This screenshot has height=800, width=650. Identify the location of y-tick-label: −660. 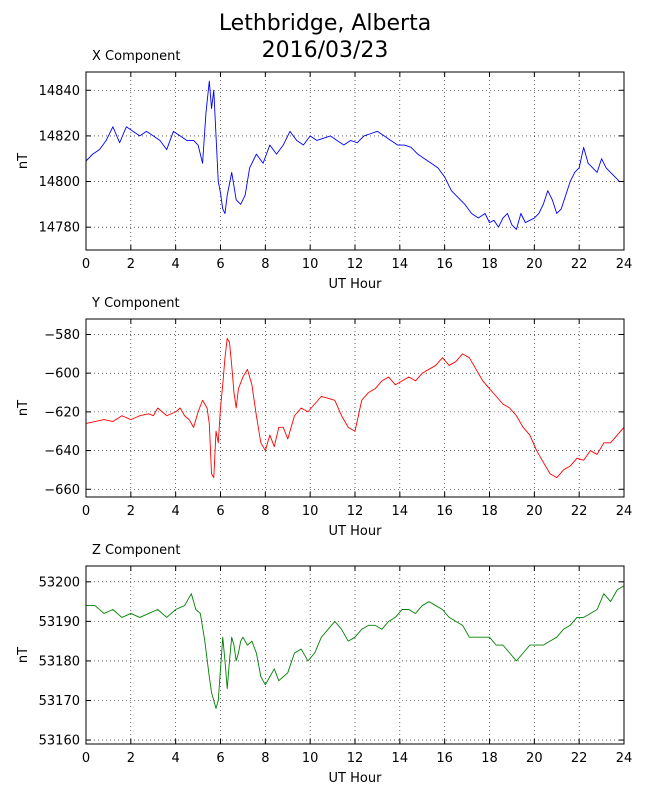
(62, 490).